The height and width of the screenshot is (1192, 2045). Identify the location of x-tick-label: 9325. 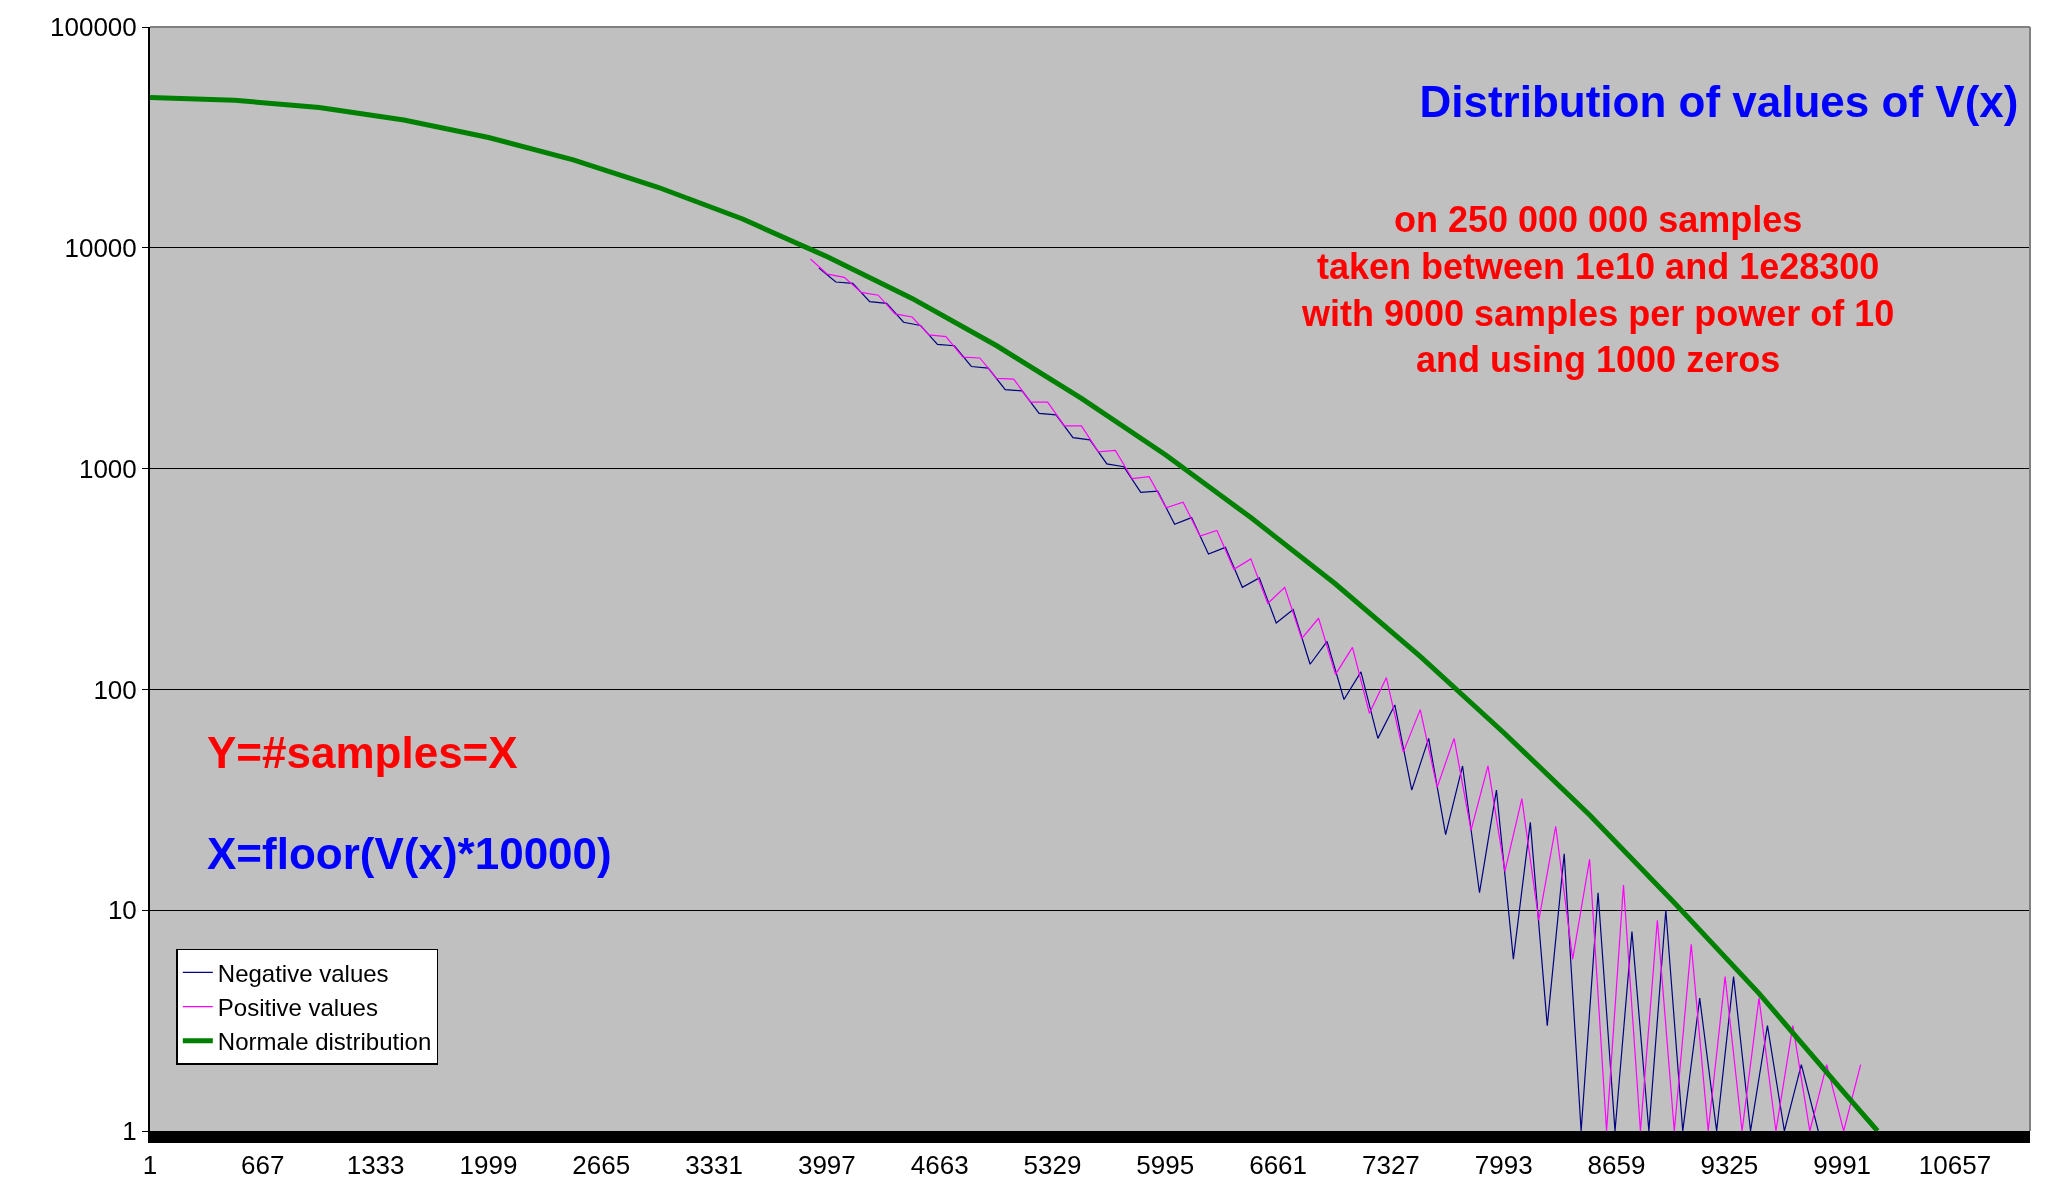
(1729, 1165).